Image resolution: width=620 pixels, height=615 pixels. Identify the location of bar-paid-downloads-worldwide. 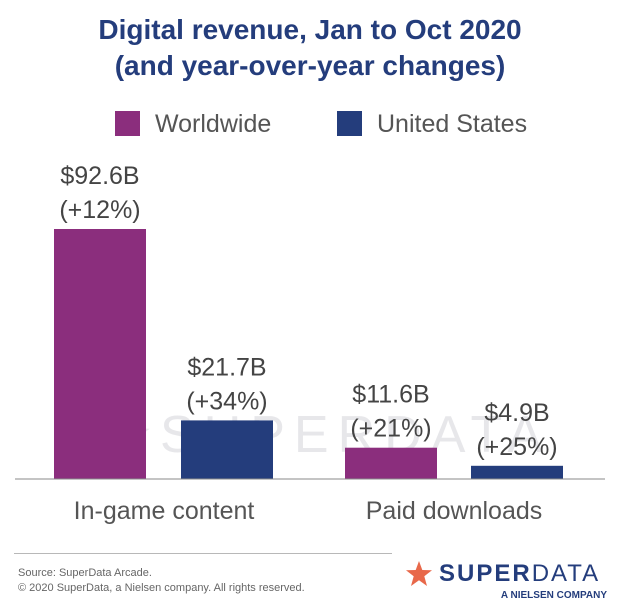
(391, 463).